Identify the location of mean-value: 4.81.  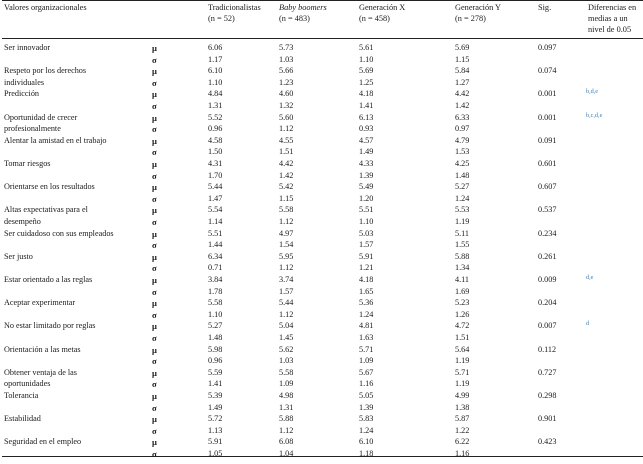
(366, 326).